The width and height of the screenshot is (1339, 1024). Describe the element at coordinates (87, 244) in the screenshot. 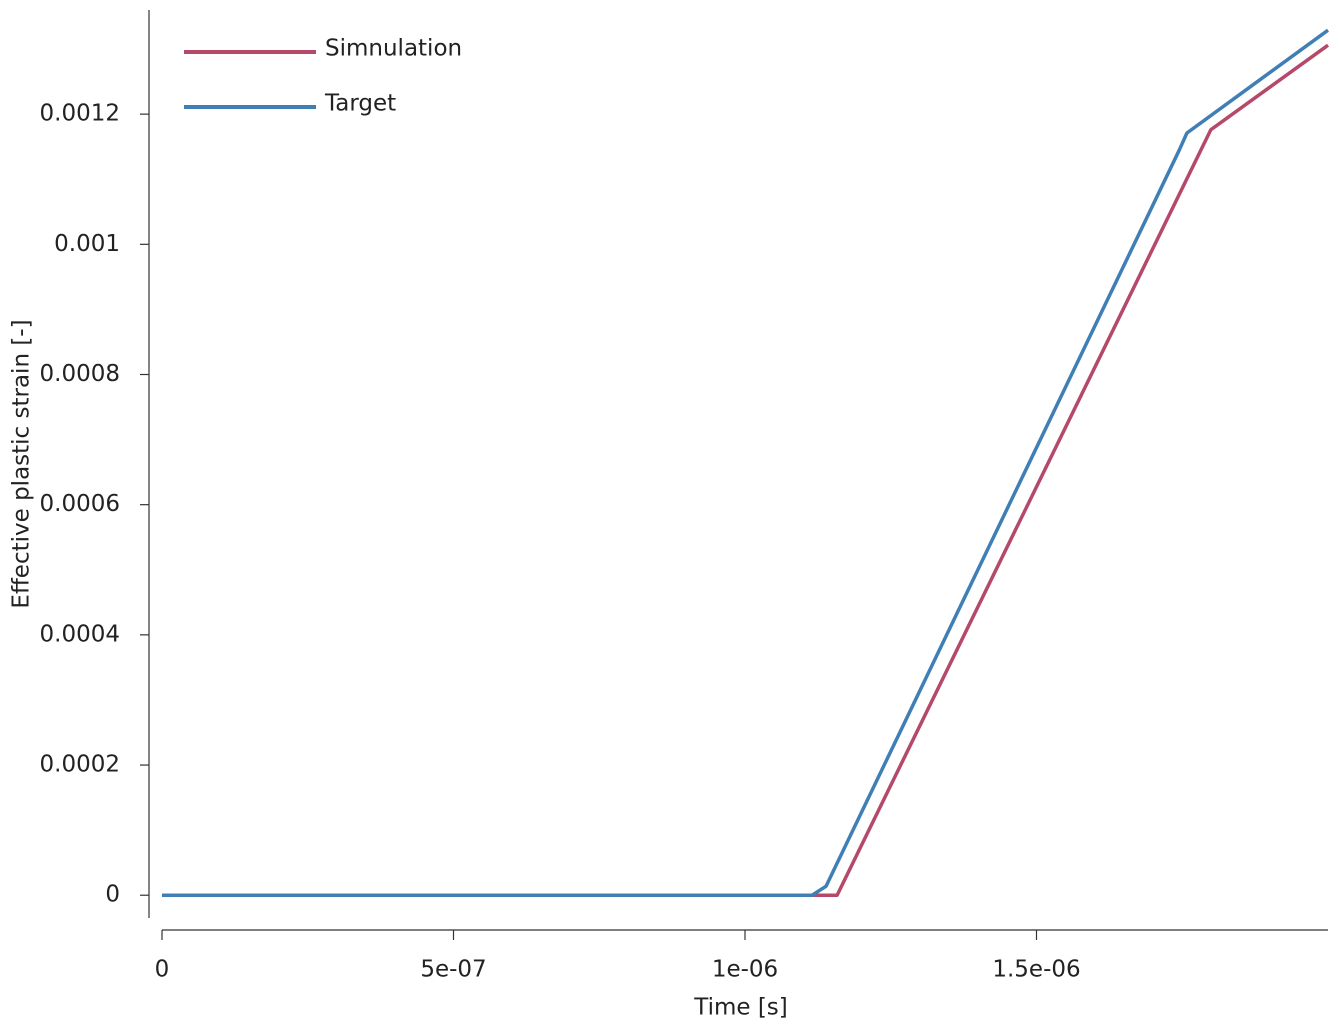

I see `y-tick-label: 0.001` at that location.